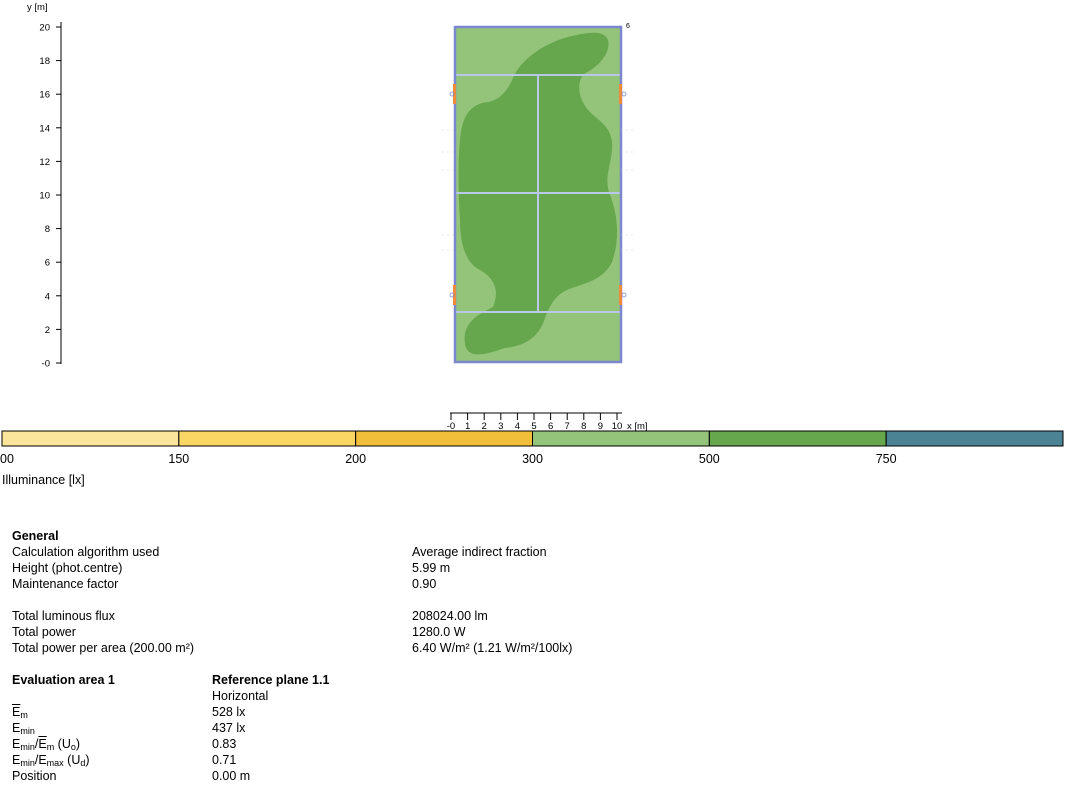  I want to click on general-value: 0.90, so click(424, 584).